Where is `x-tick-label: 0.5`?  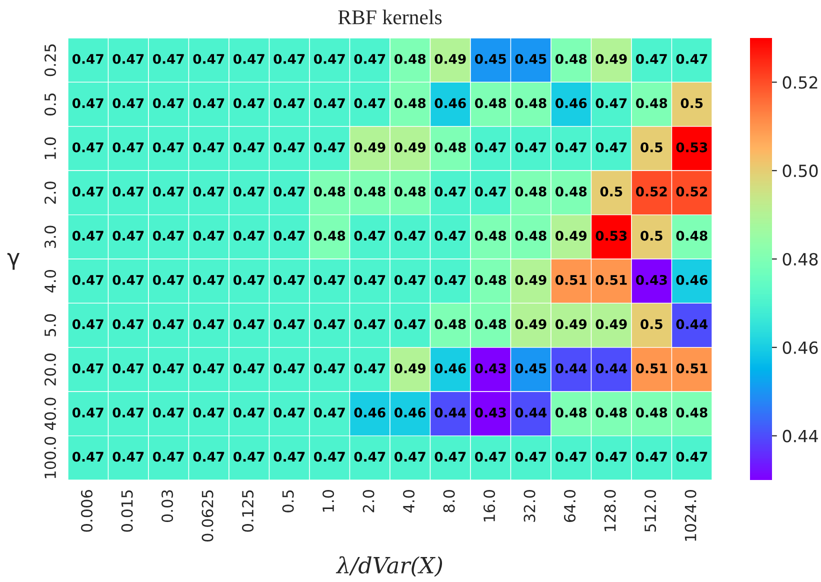 x-tick-label: 0.5 is located at coordinates (288, 501).